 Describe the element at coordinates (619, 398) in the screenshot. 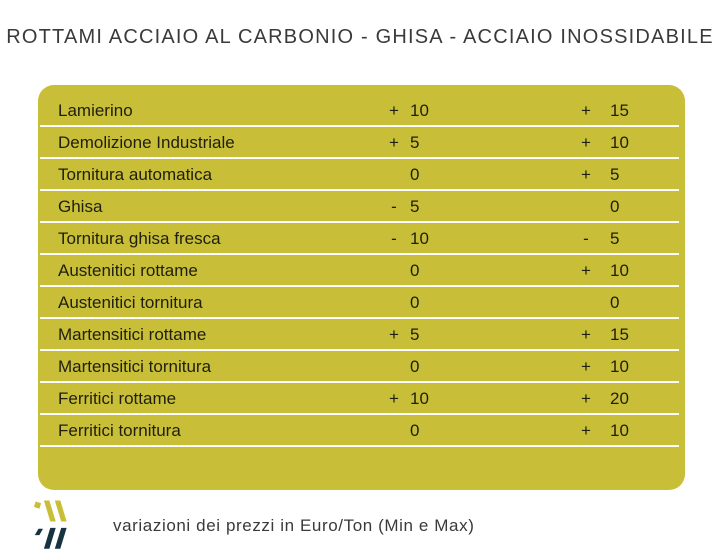

I see `max-value: 20` at that location.